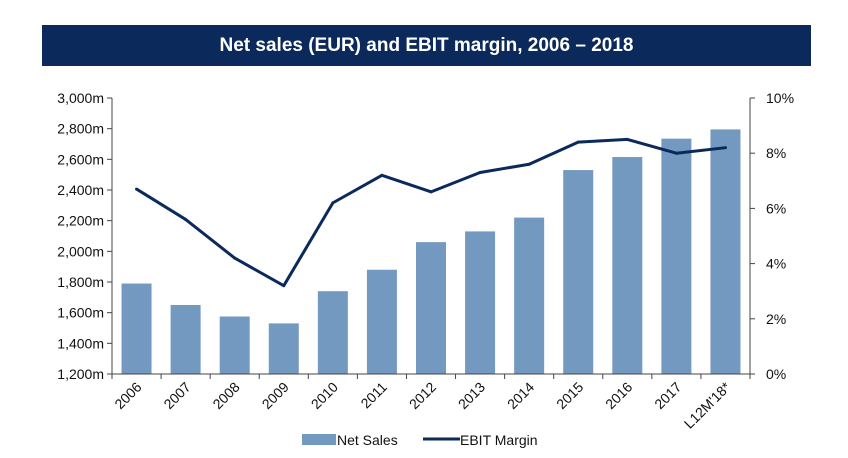 This screenshot has height=458, width=848. What do you see at coordinates (776, 374) in the screenshot?
I see `y-right-tick-label: 0%` at bounding box center [776, 374].